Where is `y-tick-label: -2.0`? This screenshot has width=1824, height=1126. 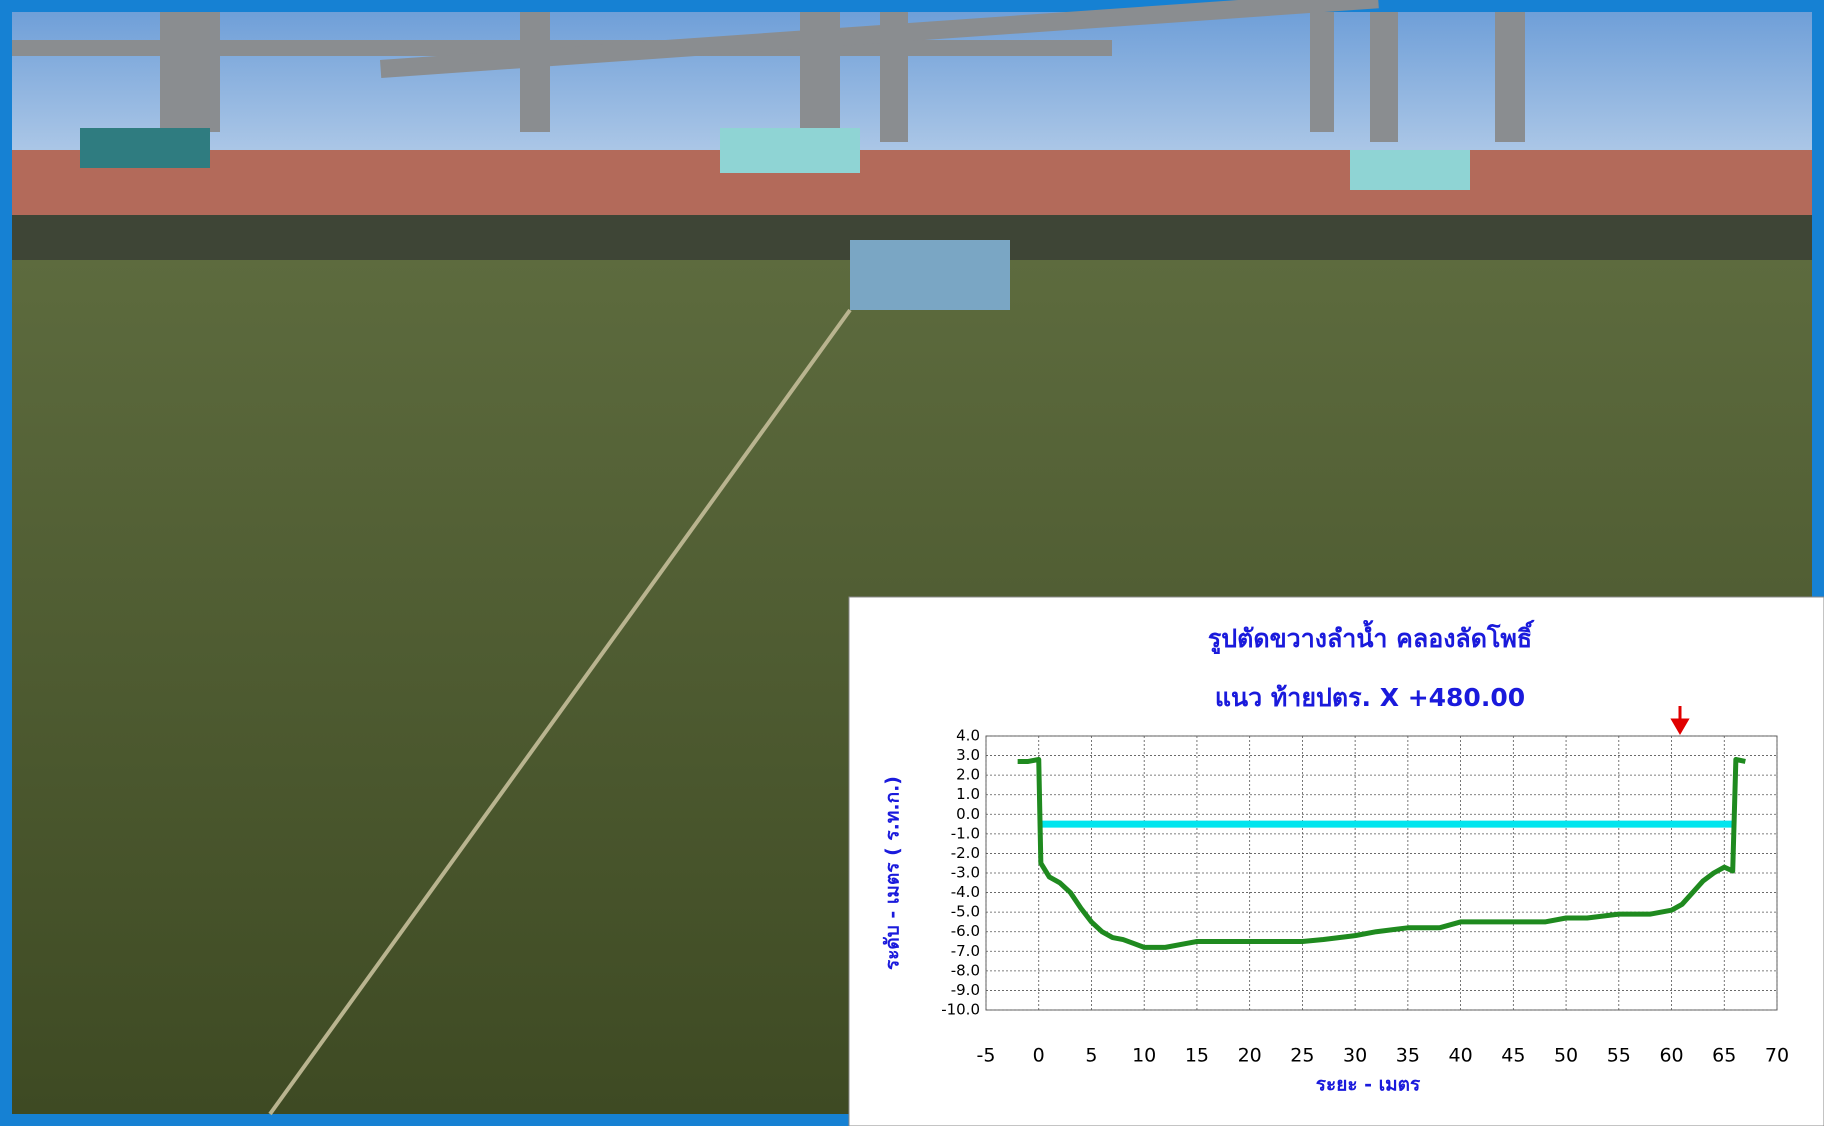 y-tick-label: -2.0 is located at coordinates (965, 853).